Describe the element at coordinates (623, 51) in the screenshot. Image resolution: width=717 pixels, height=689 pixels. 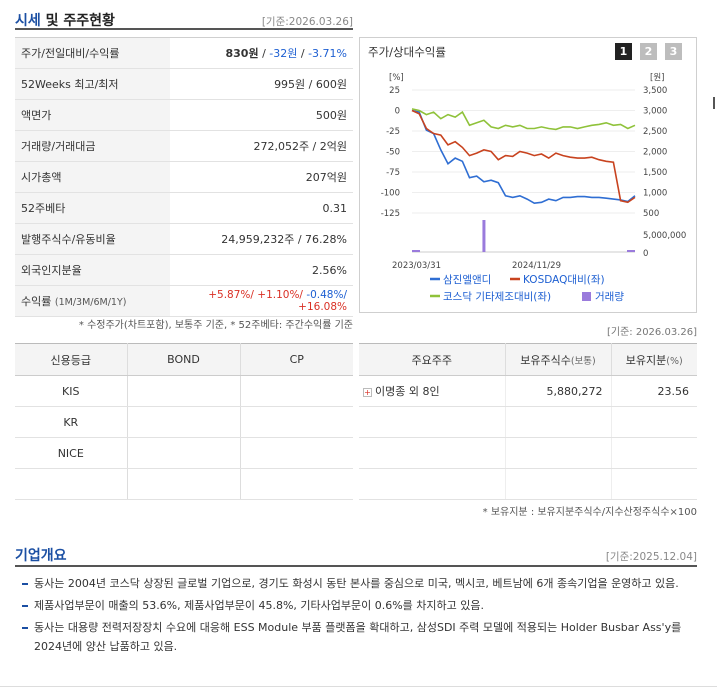
I see `chart-page-1-button: 1` at that location.